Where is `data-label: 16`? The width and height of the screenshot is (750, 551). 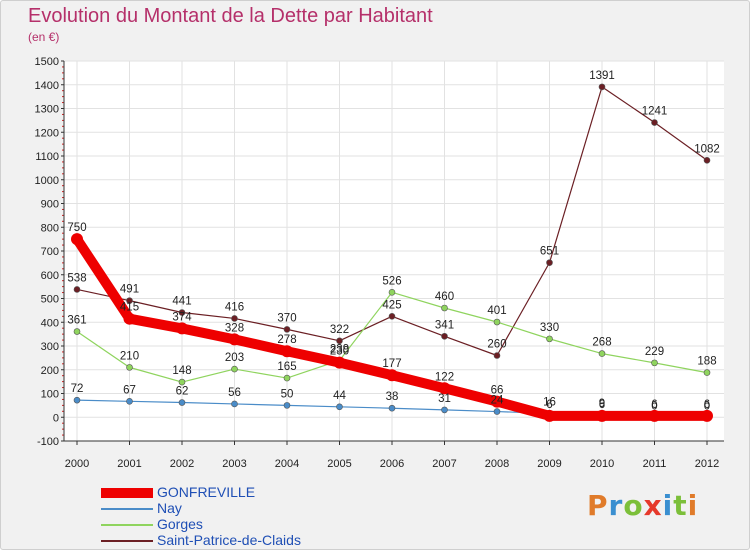 data-label: 16 is located at coordinates (549, 402).